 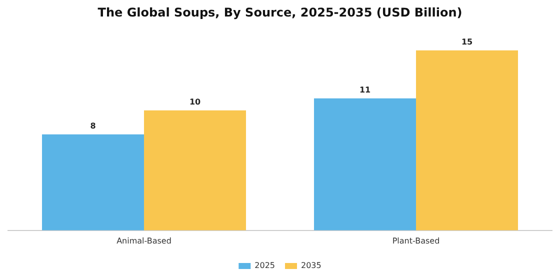 What do you see at coordinates (195, 101) in the screenshot?
I see `data-label: 10` at bounding box center [195, 101].